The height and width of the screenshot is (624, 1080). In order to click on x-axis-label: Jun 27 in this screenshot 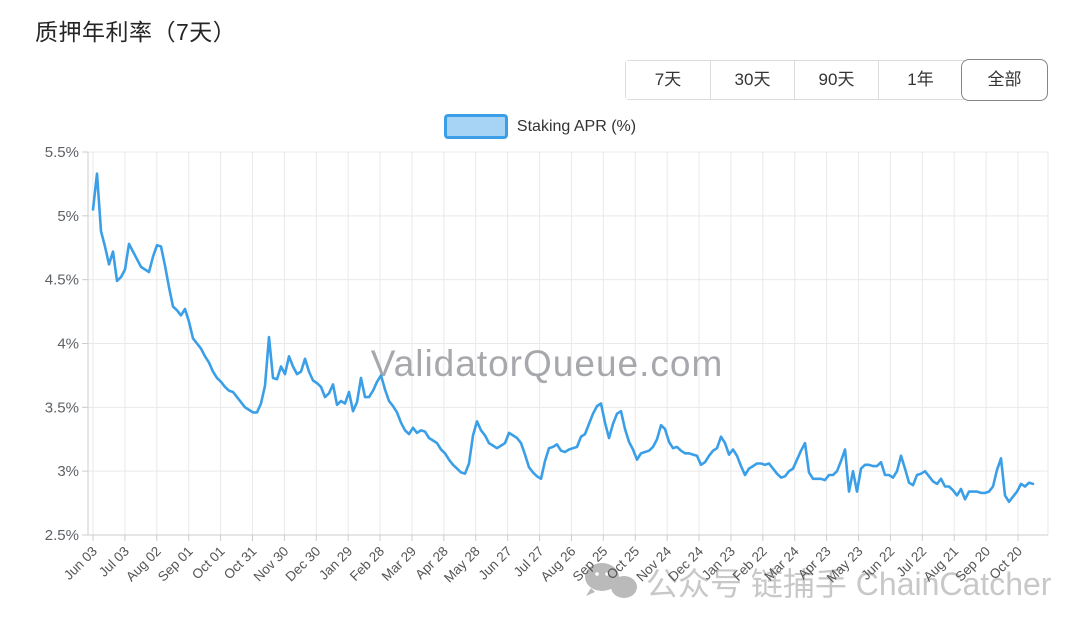, I will do `click(494, 563)`.